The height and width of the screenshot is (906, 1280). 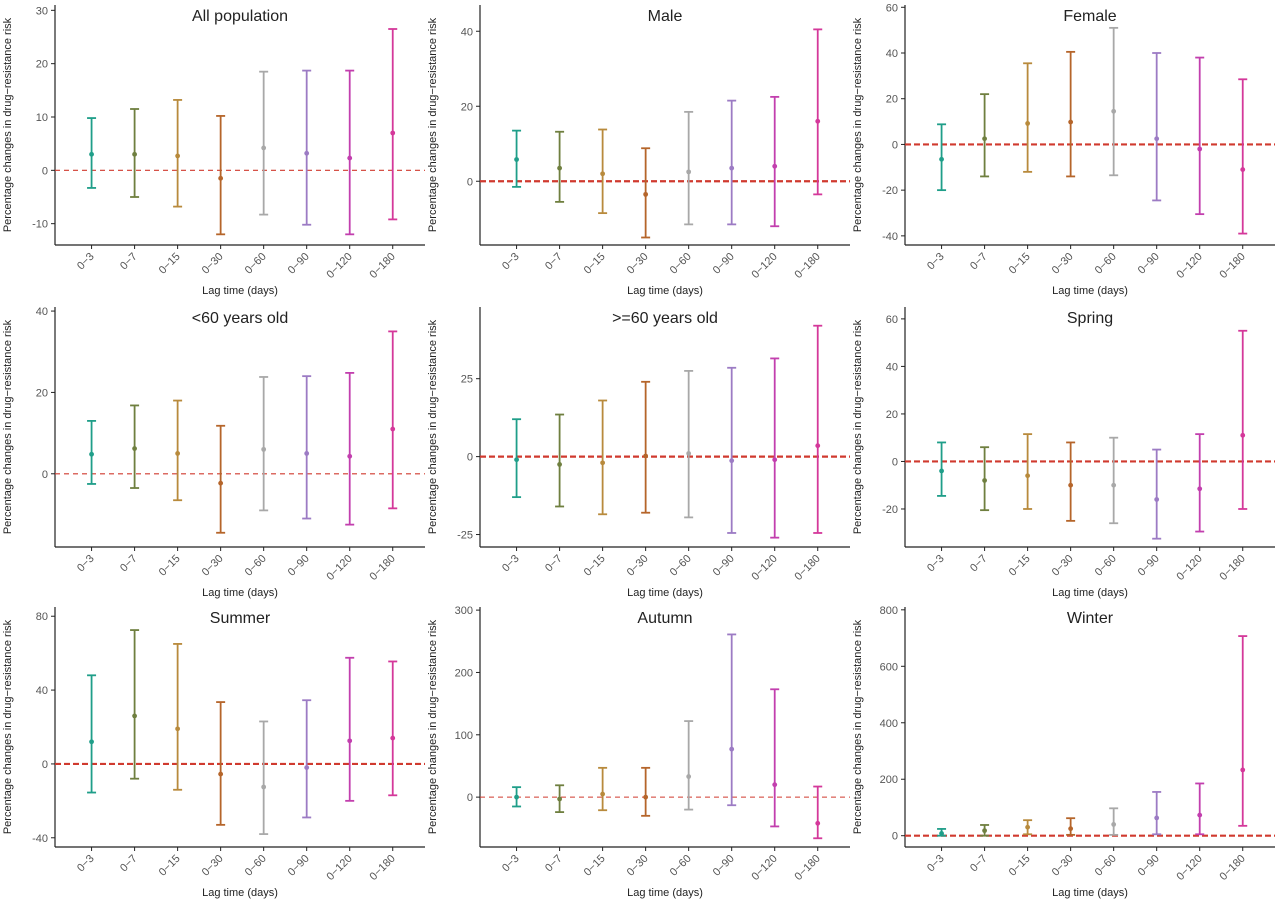 What do you see at coordinates (892, 54) in the screenshot?
I see `y-tick-label: 40` at bounding box center [892, 54].